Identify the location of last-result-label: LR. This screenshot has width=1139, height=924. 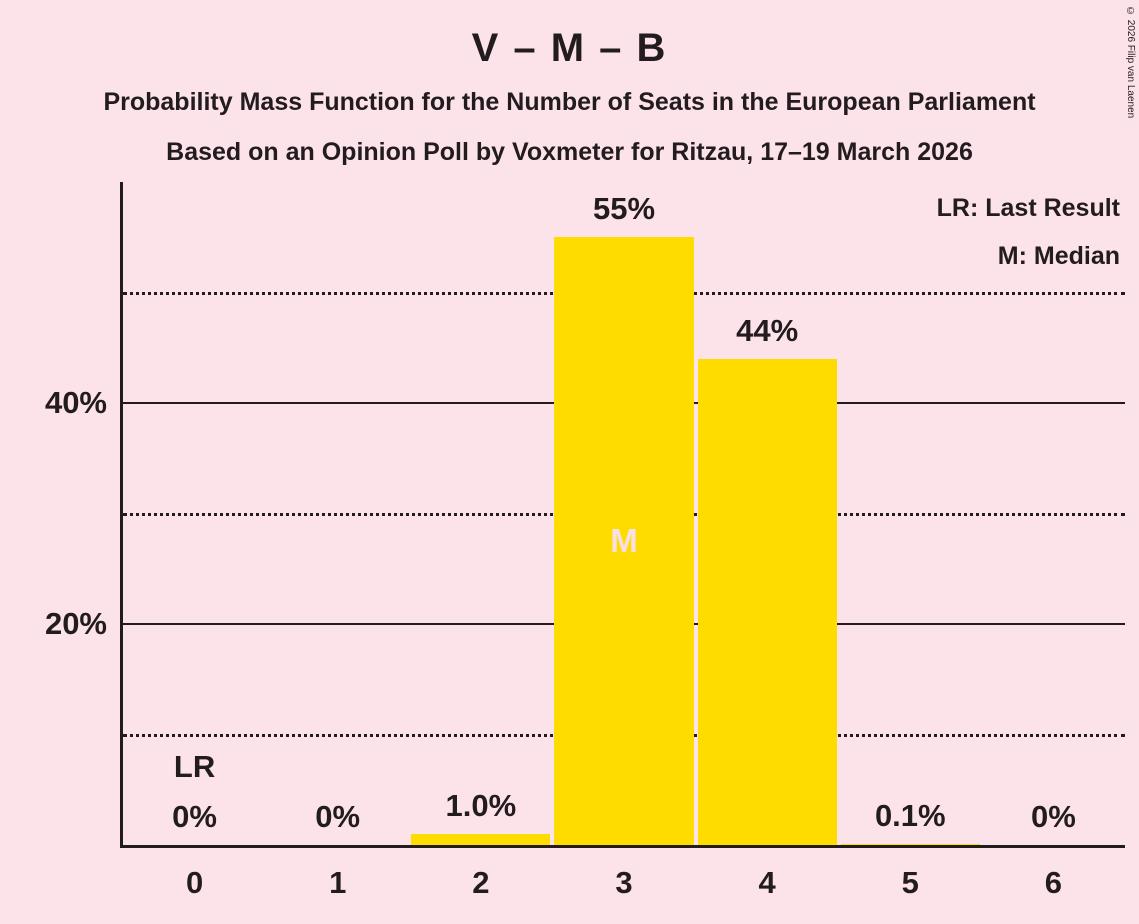
(194, 766).